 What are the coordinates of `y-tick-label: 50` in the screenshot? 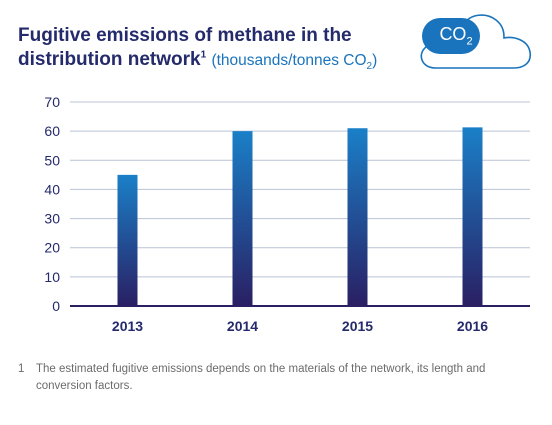 It's located at (52, 160).